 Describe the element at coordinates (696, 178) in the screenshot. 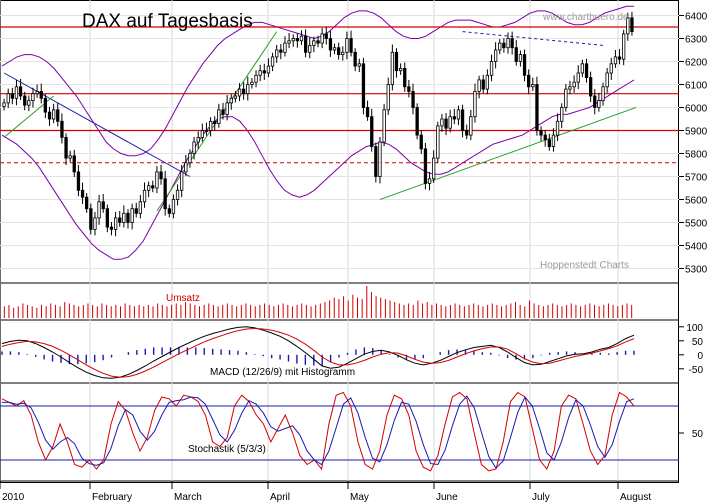

I see `price-tick-label: 5700` at that location.